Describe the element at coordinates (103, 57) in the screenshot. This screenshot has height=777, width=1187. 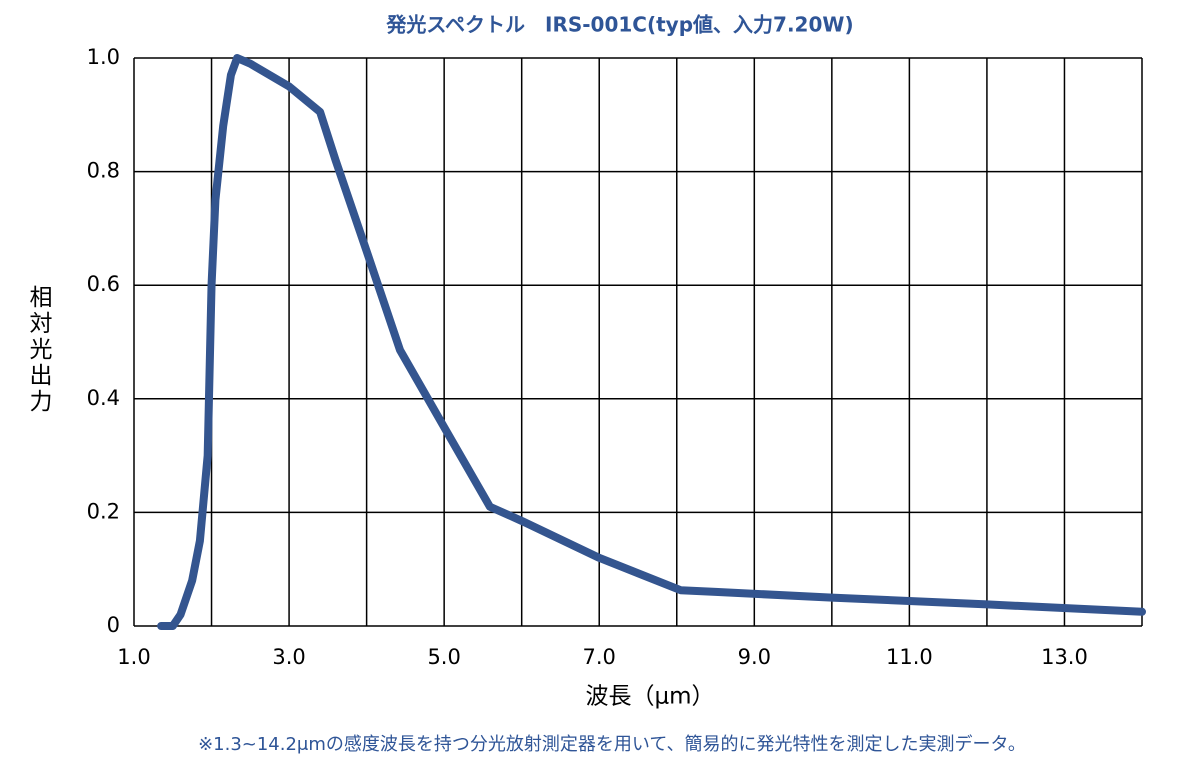
I see `y-tick-label: 1.0` at that location.